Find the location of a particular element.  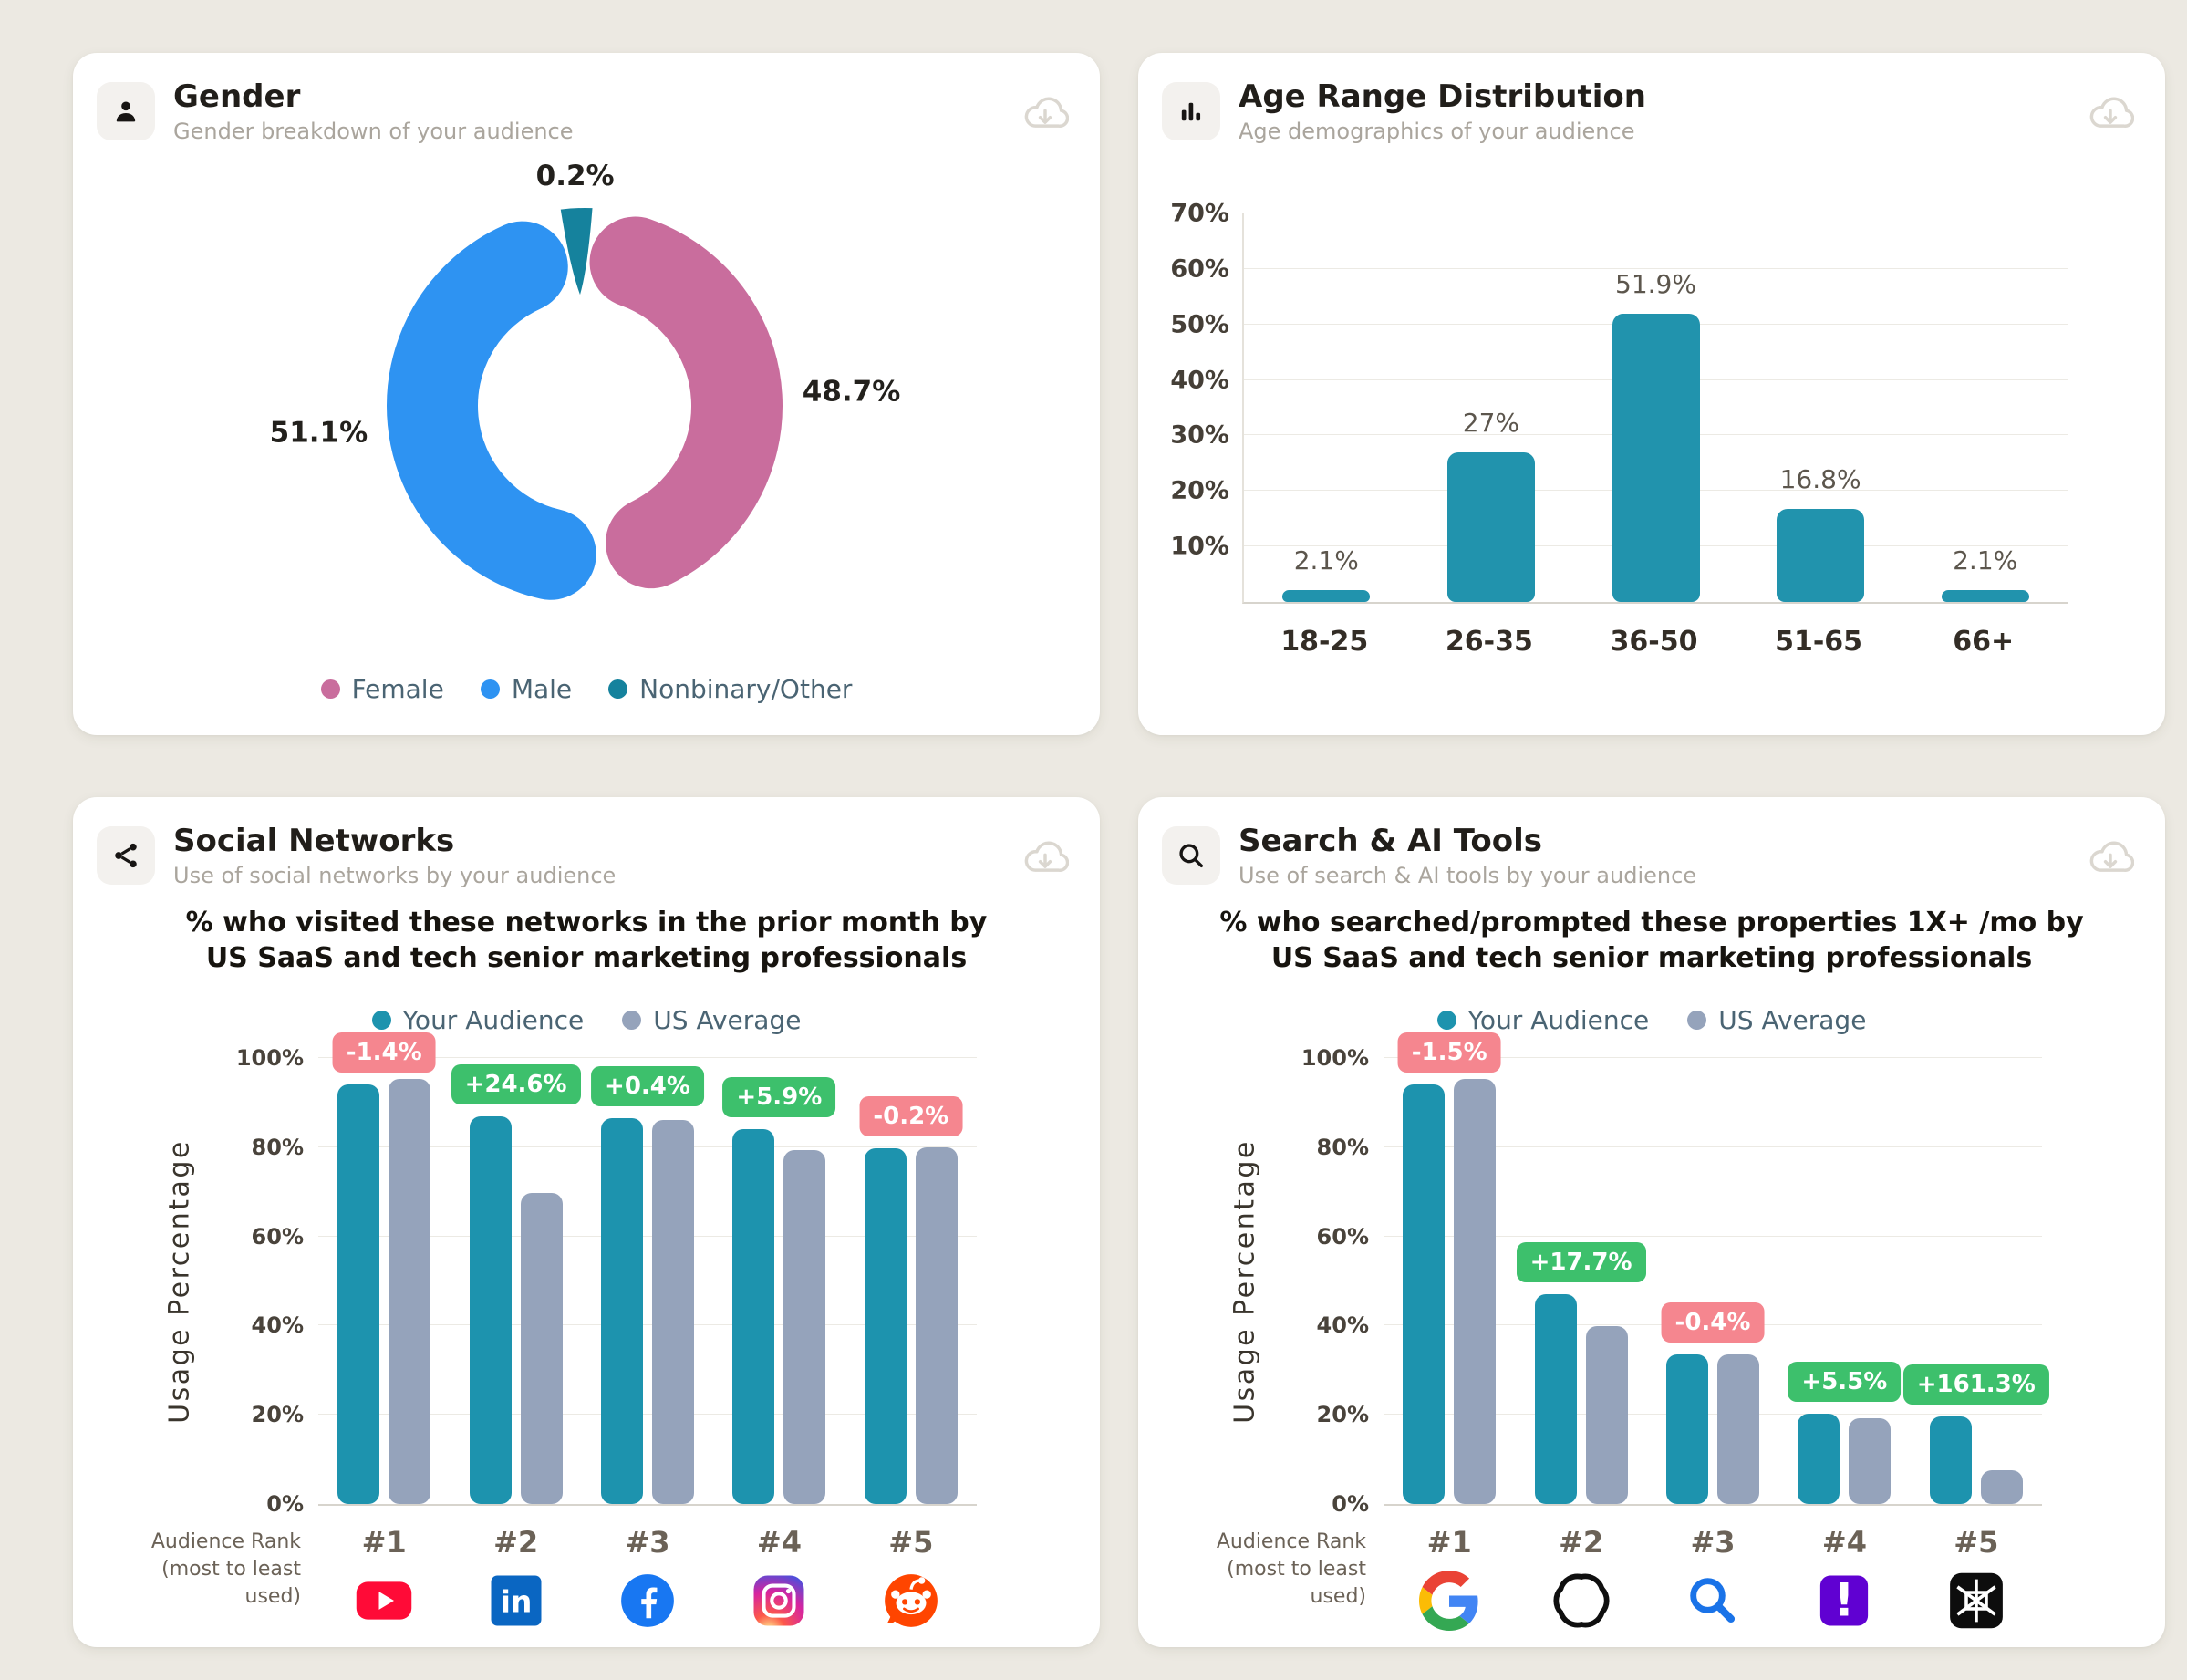

y-axis-label: Usage Percentage is located at coordinates (179, 1281).